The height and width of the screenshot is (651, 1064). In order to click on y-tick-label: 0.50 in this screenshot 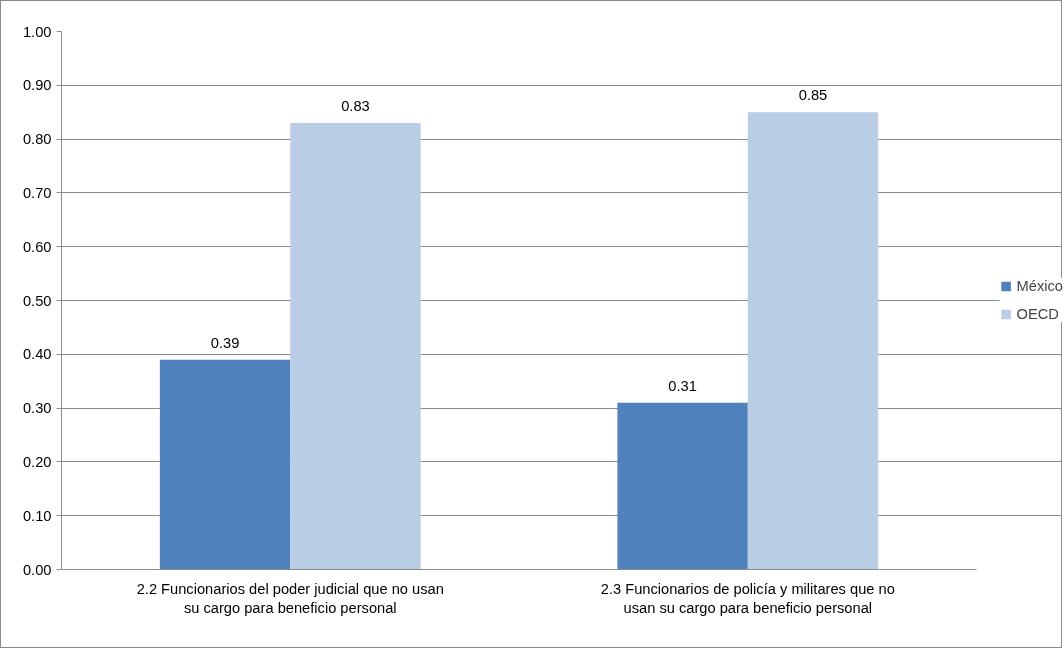, I will do `click(37, 300)`.